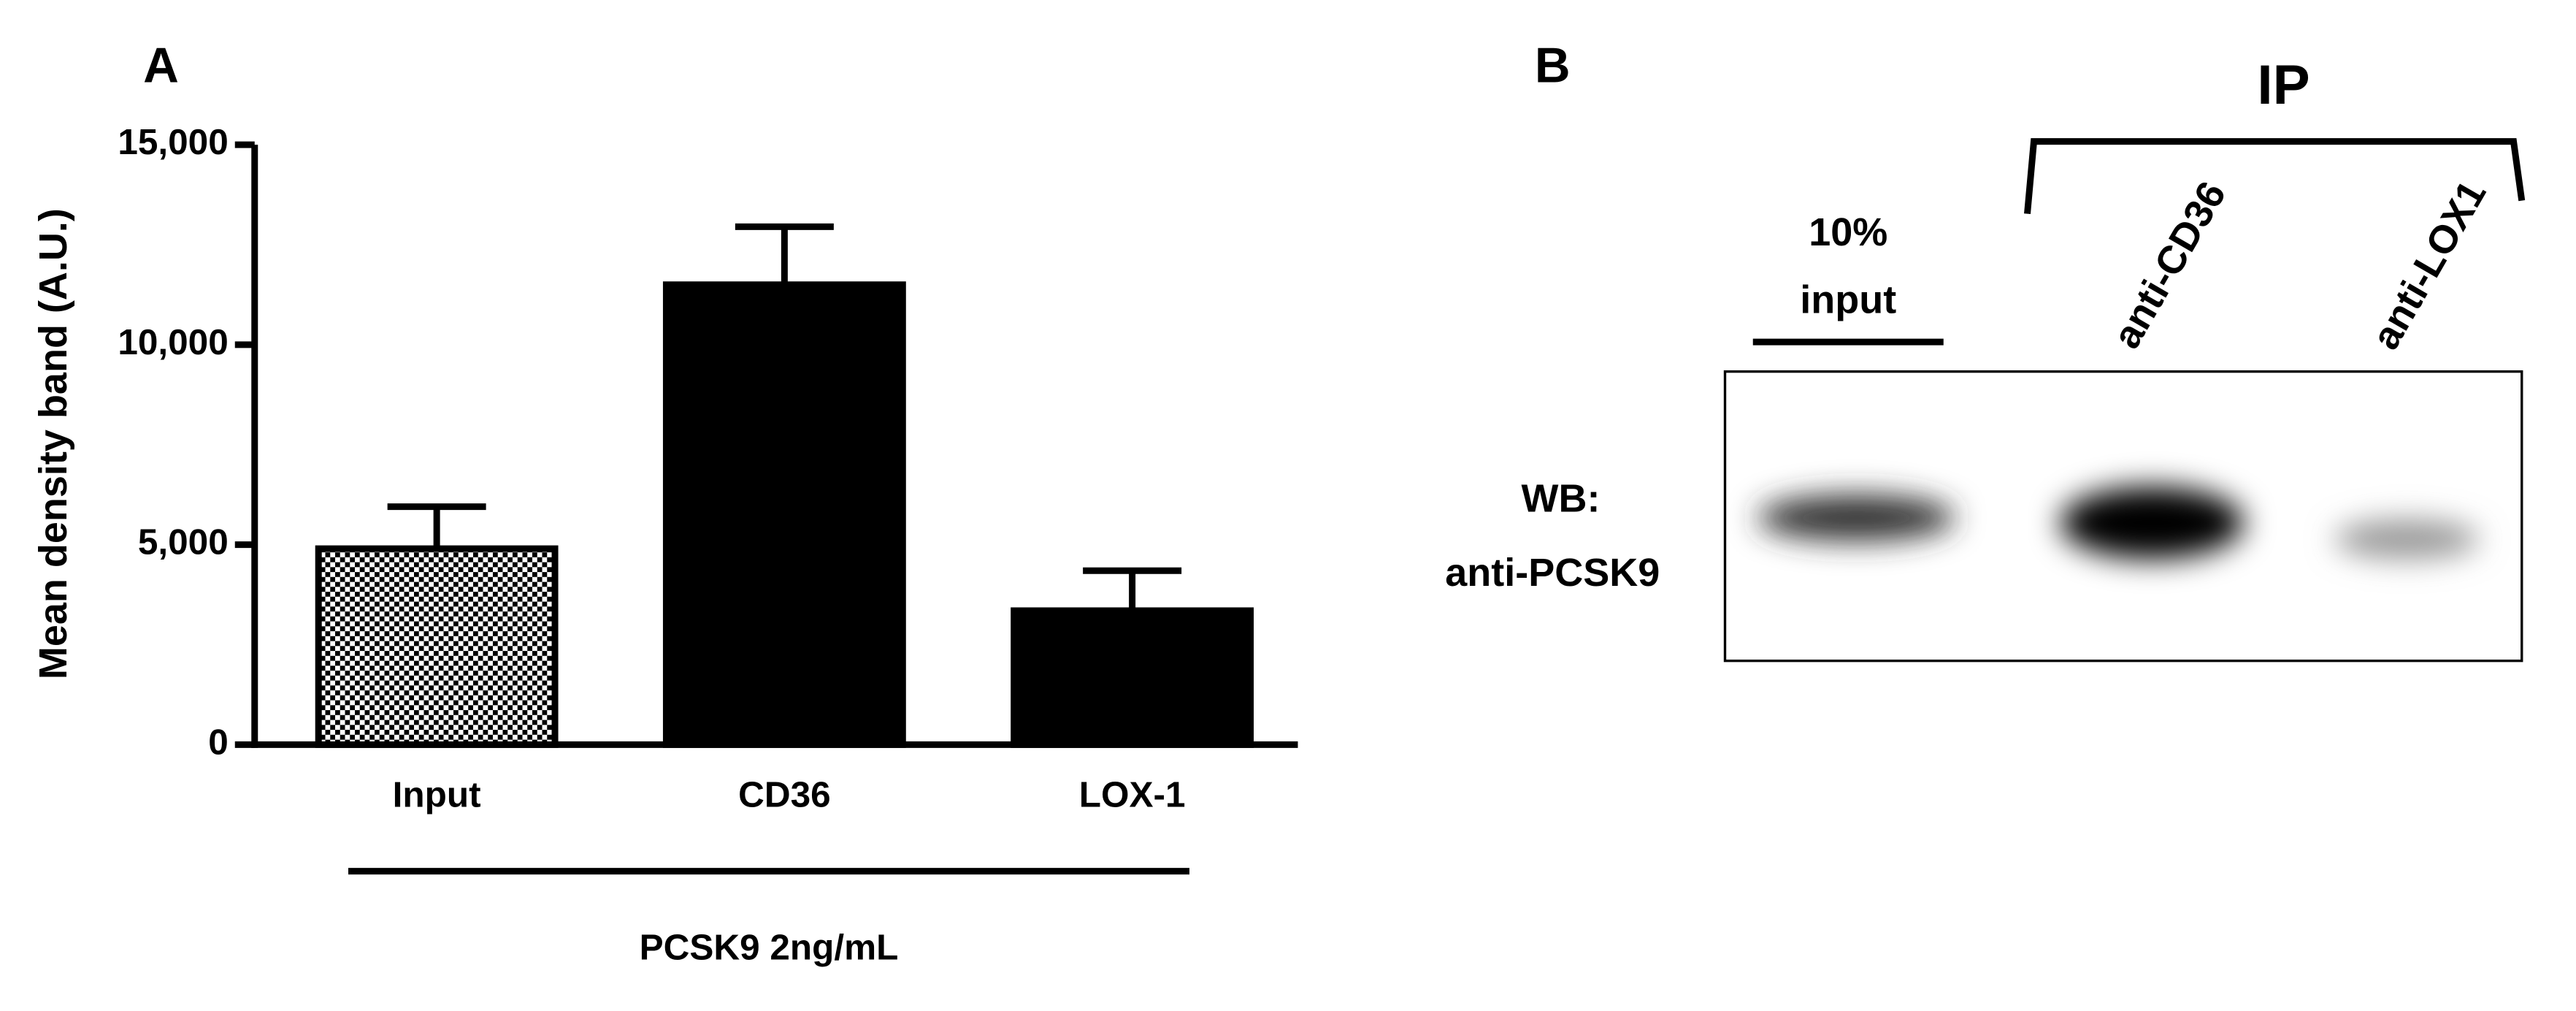 The width and height of the screenshot is (2576, 1011). I want to click on y-tick-label: 15,000, so click(173, 142).